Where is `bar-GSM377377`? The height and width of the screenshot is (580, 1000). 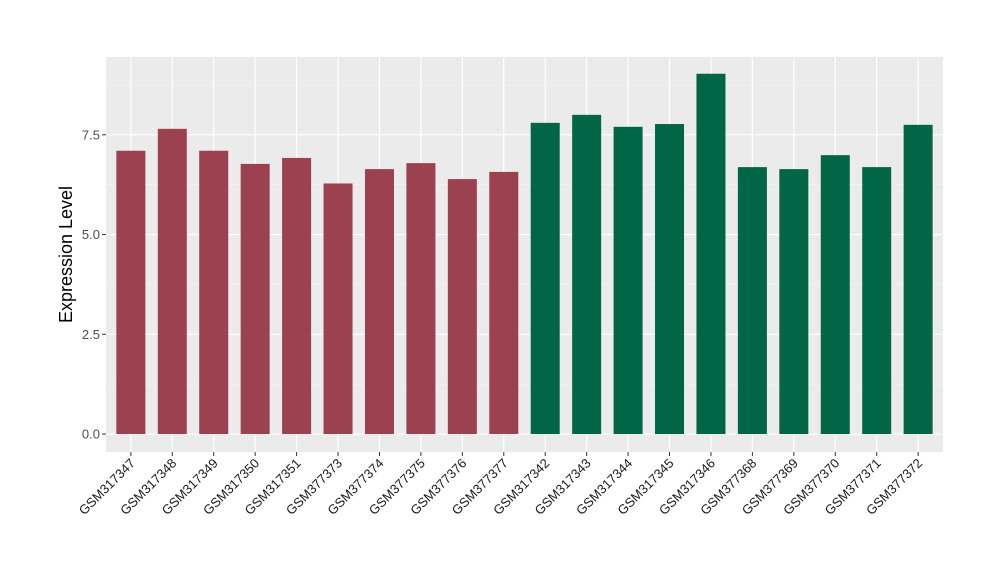
bar-GSM377377 is located at coordinates (504, 303).